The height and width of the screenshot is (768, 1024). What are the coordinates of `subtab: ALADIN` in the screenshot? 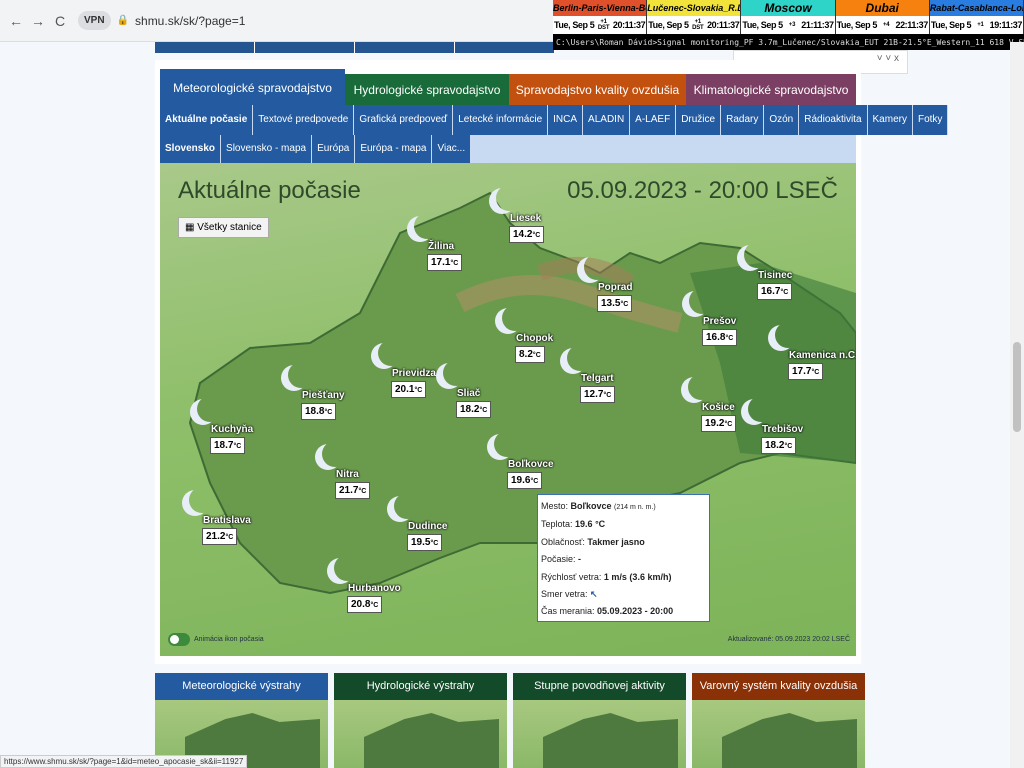 It's located at (607, 120).